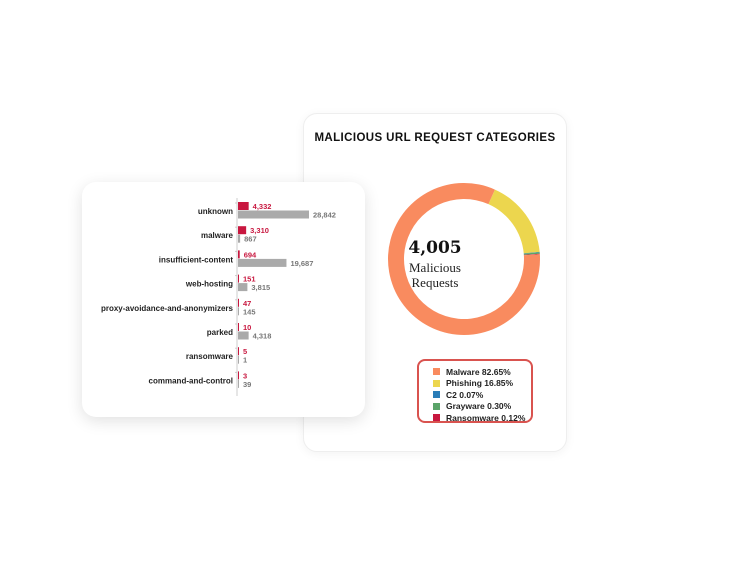 Image resolution: width=746 pixels, height=570 pixels. Describe the element at coordinates (247, 384) in the screenshot. I see `value-label: 39` at that location.